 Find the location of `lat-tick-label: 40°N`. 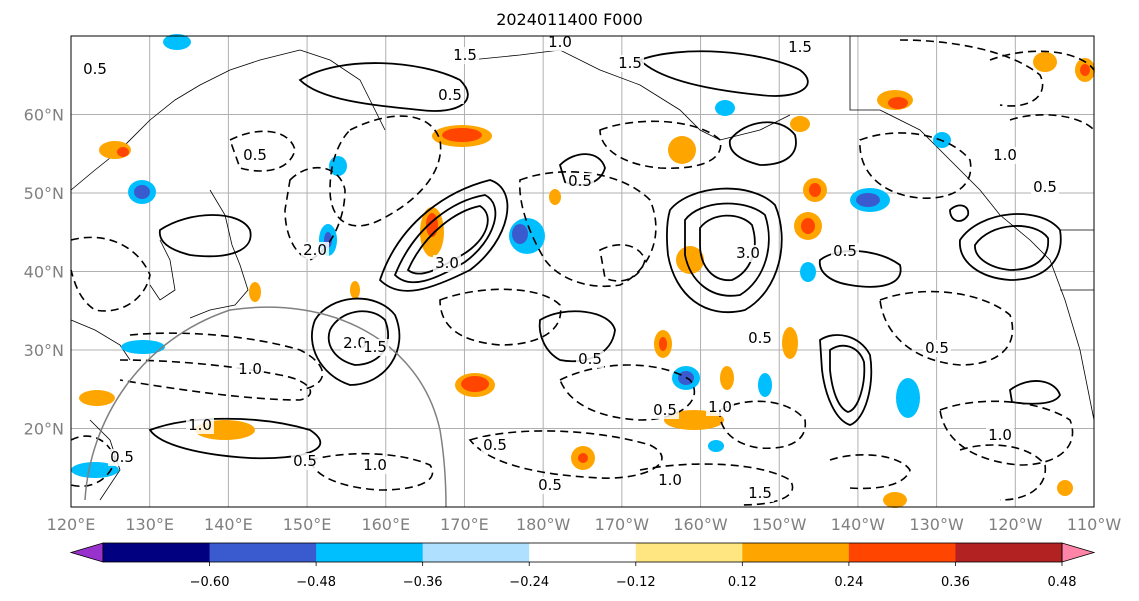

lat-tick-label: 40°N is located at coordinates (44, 272).